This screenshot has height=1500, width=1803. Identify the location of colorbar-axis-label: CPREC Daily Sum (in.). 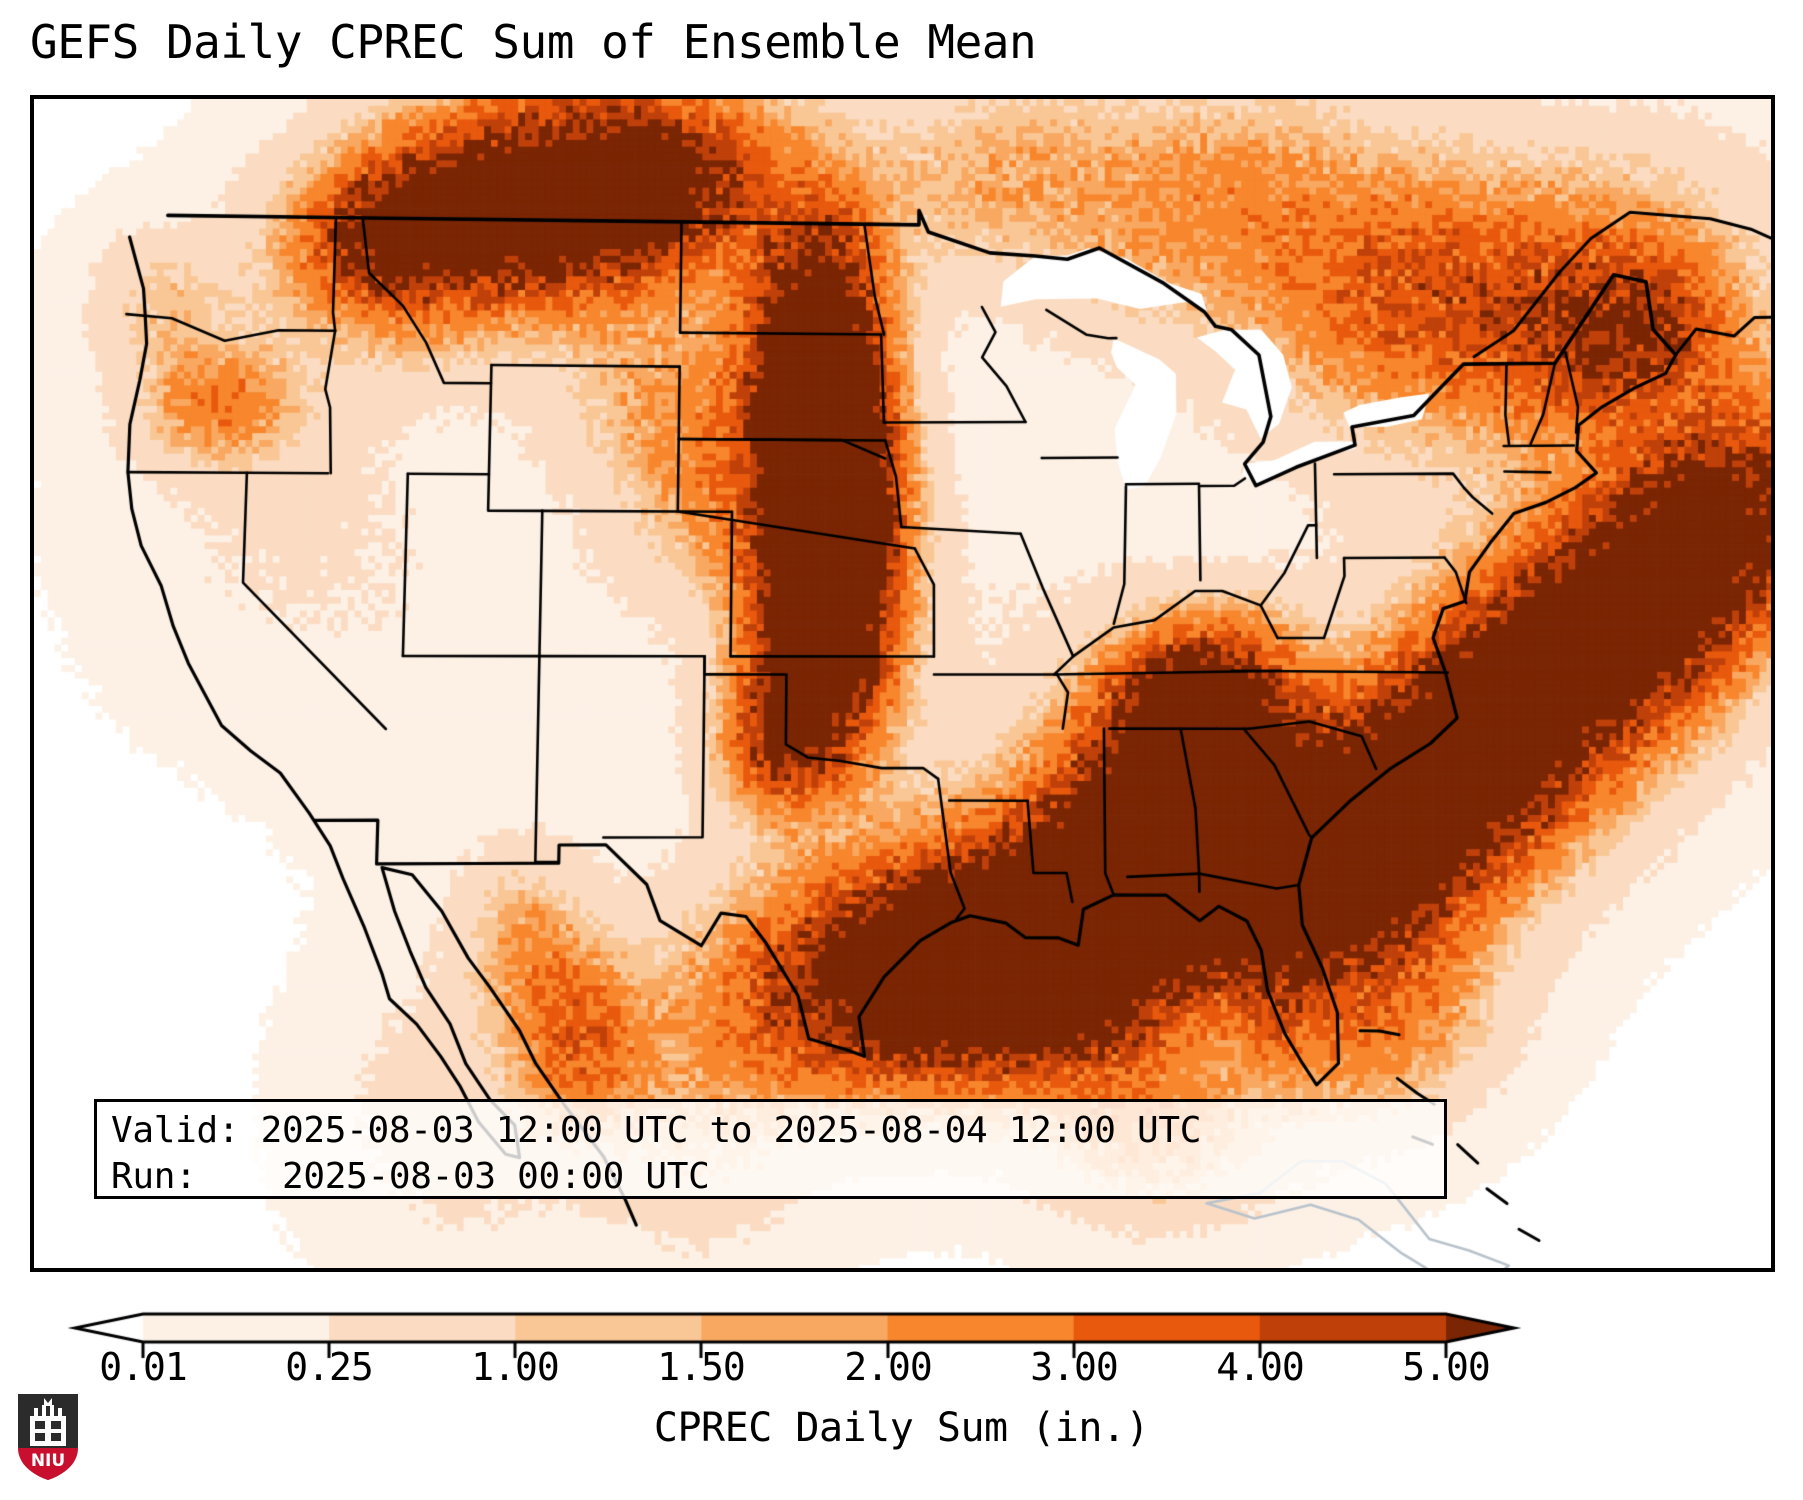
(901, 1428).